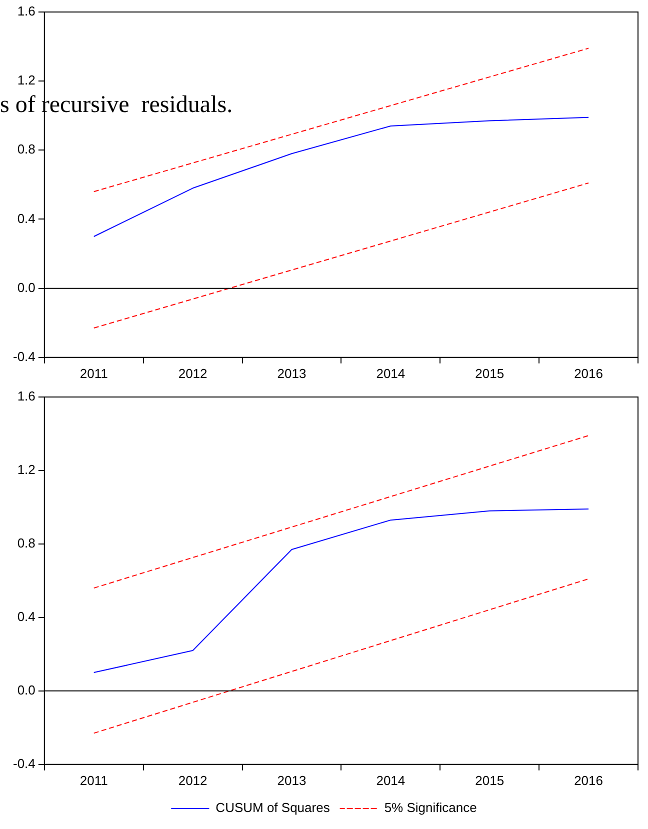  I want to click on legend-label: 5% Significance, so click(430, 808).